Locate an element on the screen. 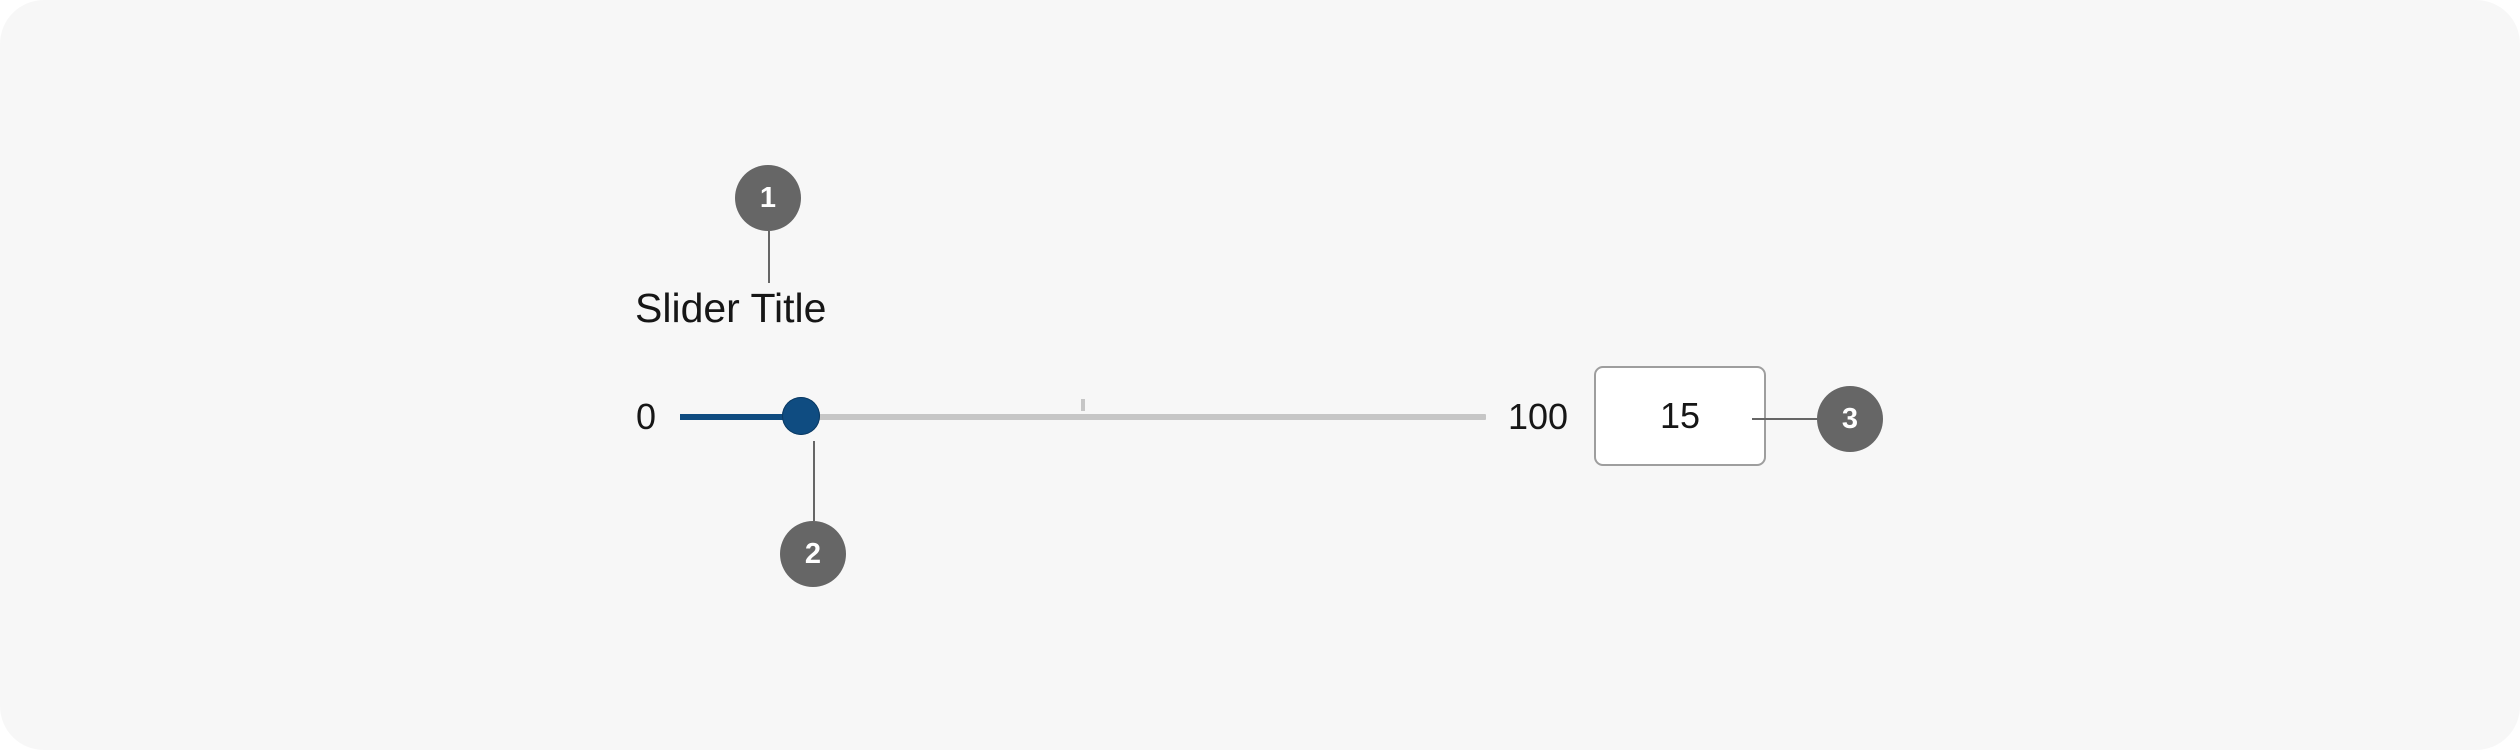 The height and width of the screenshot is (750, 2520). slider-handle is located at coordinates (800, 416).